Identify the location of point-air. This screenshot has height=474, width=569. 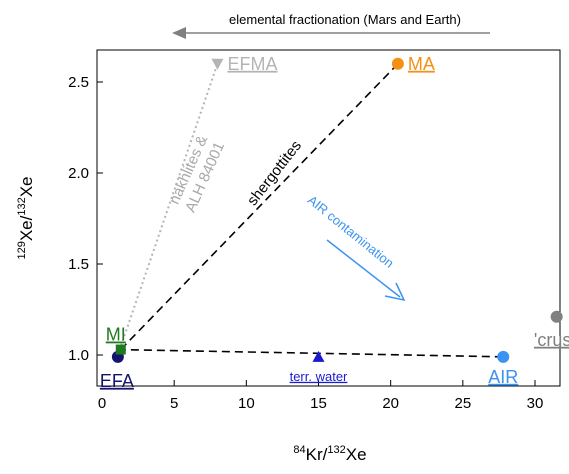
(503, 356).